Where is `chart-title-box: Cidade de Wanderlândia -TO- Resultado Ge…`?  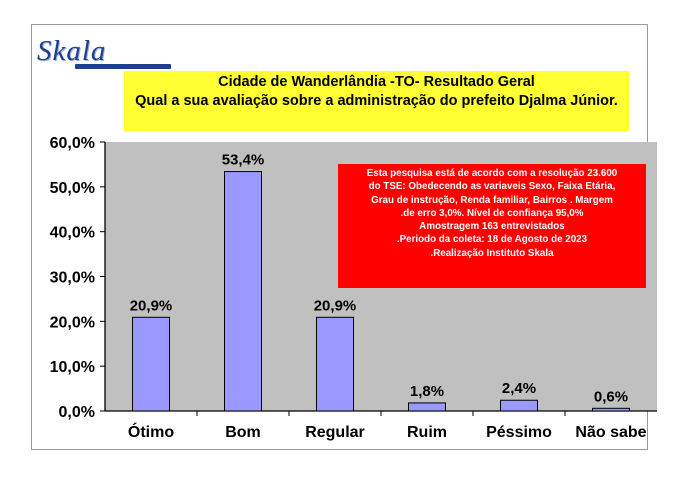
chart-title-box: Cidade de Wanderlândia -TO- Resultado Ge… is located at coordinates (376, 101).